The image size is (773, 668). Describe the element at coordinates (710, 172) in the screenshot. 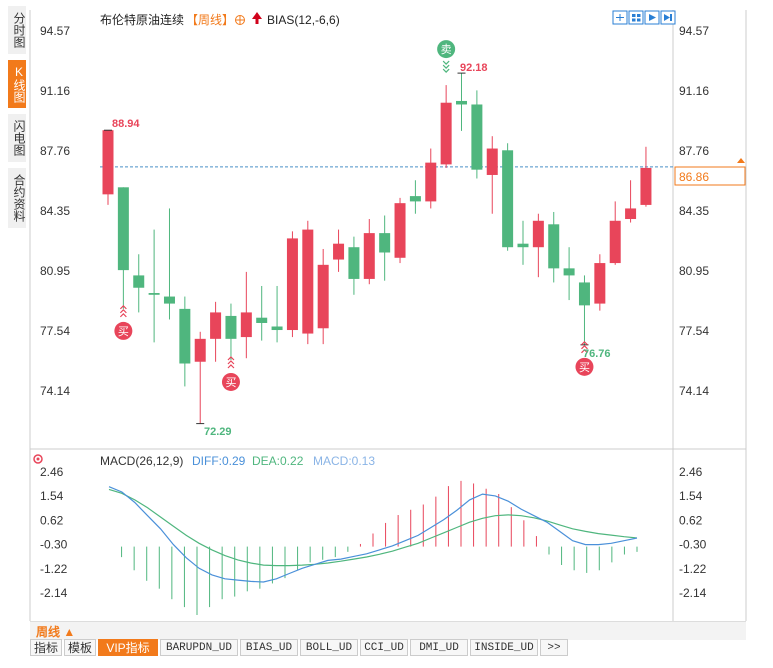

I see `current-price-marker: 86.86` at that location.